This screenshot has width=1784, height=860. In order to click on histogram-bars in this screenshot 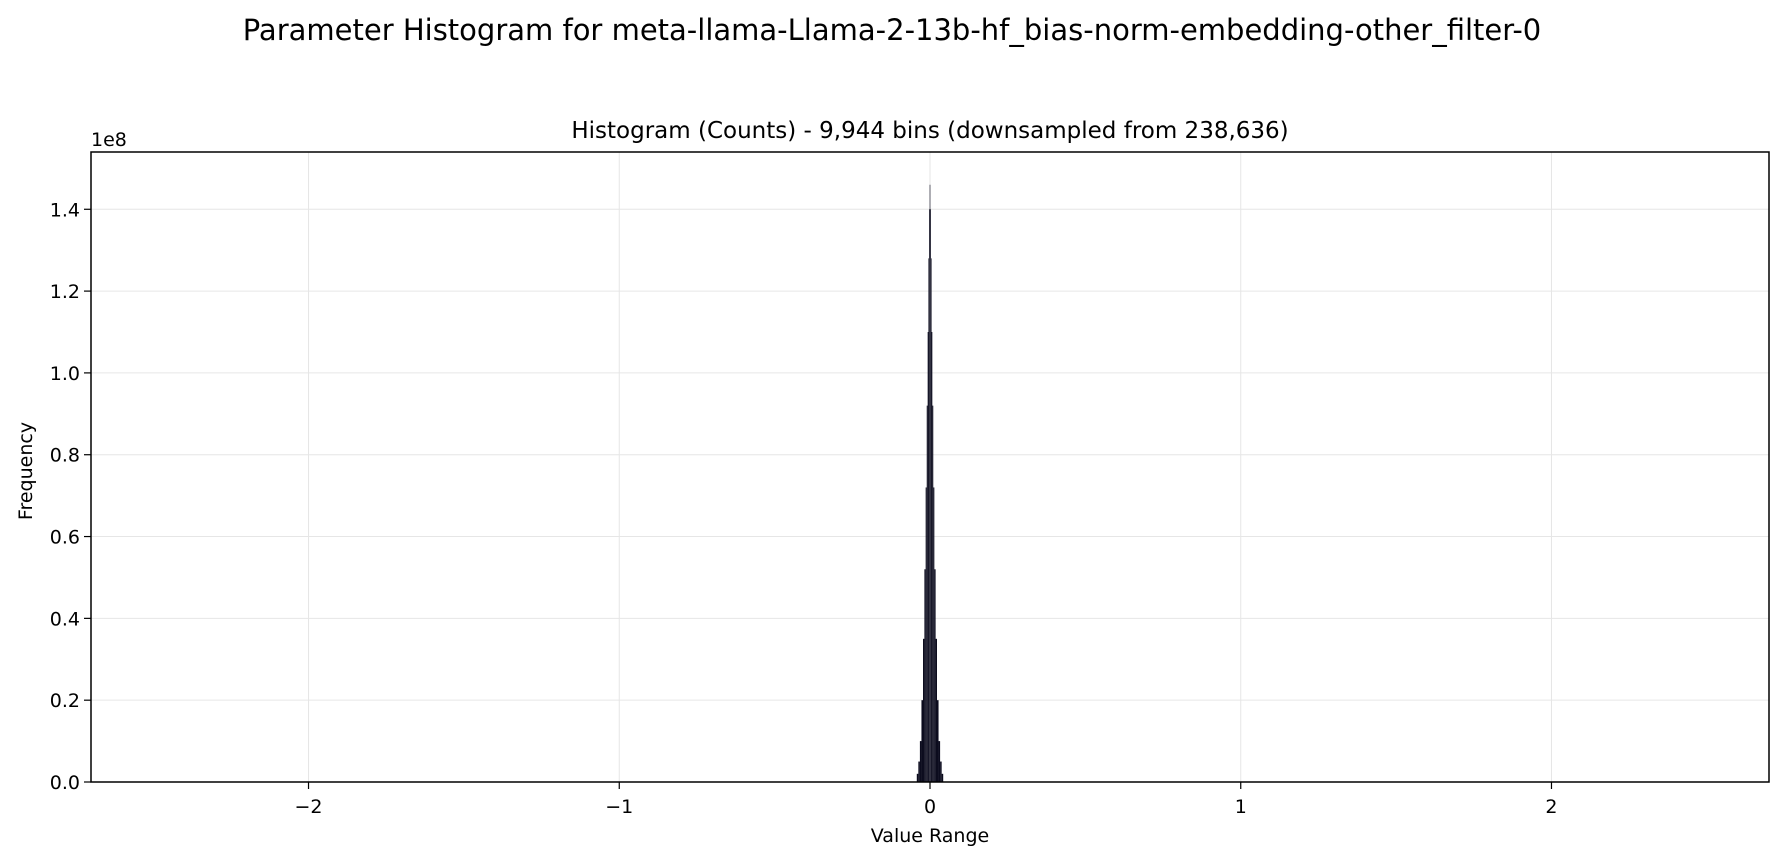, I will do `click(930, 483)`.